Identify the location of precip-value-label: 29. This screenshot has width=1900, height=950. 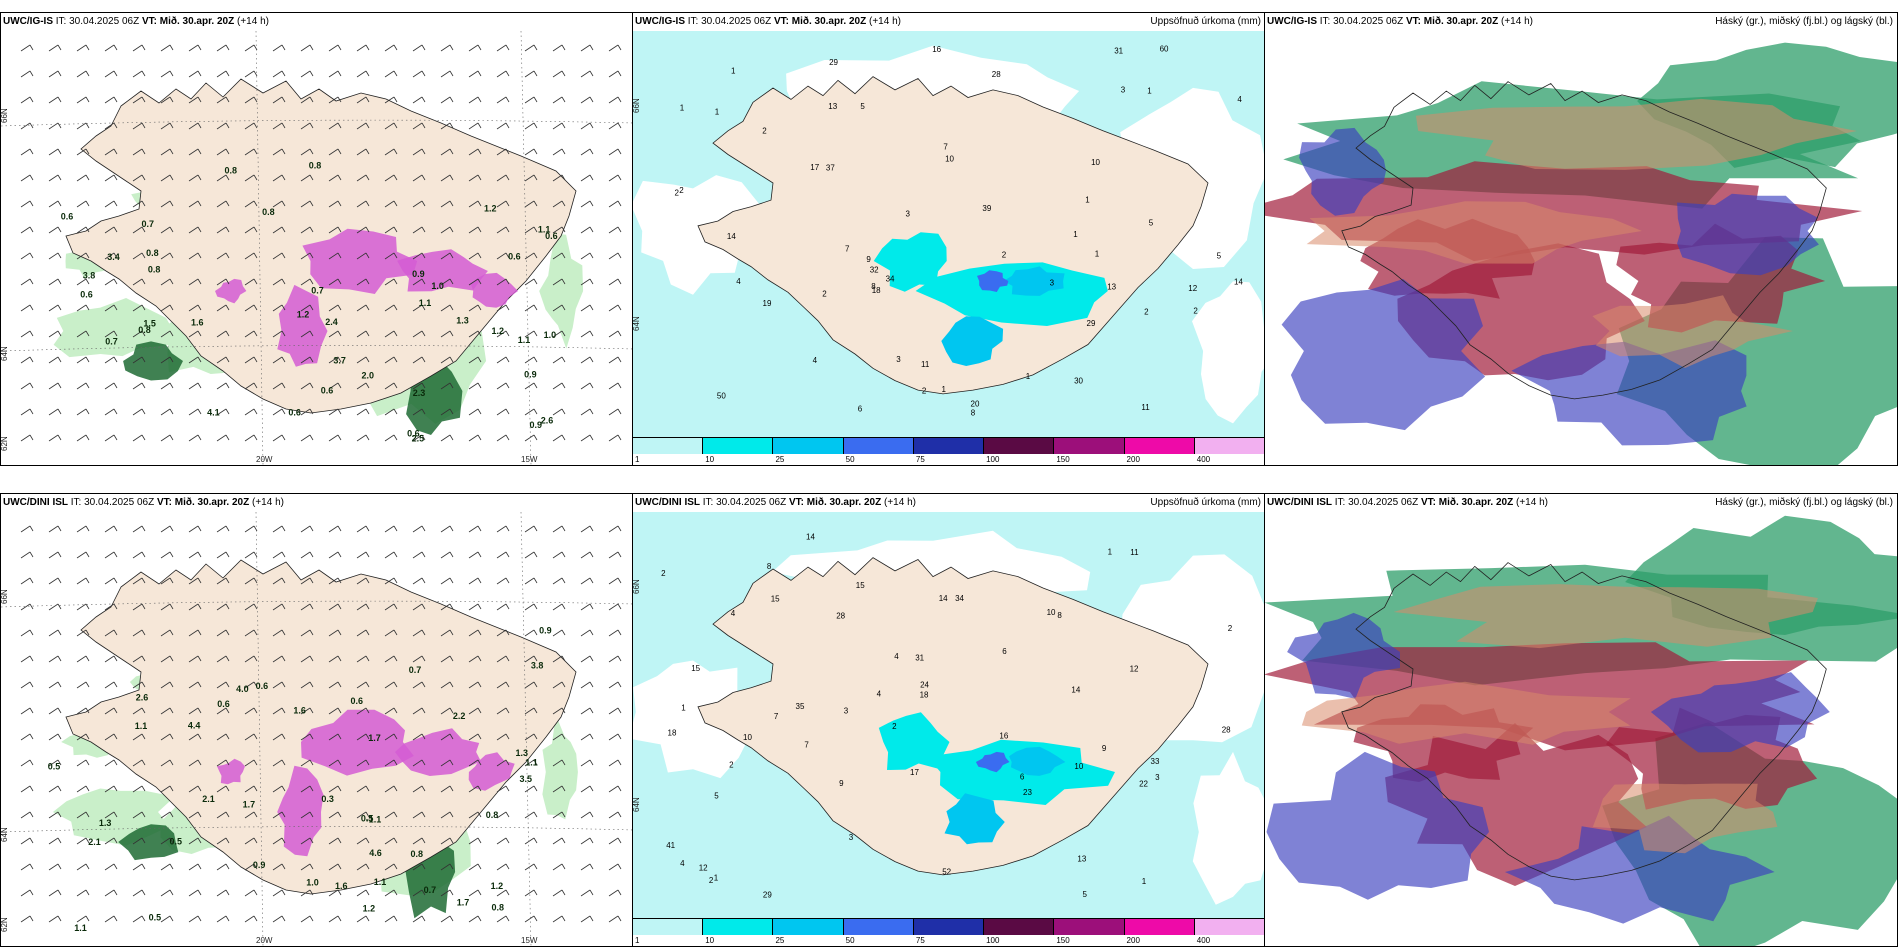
(1091, 323).